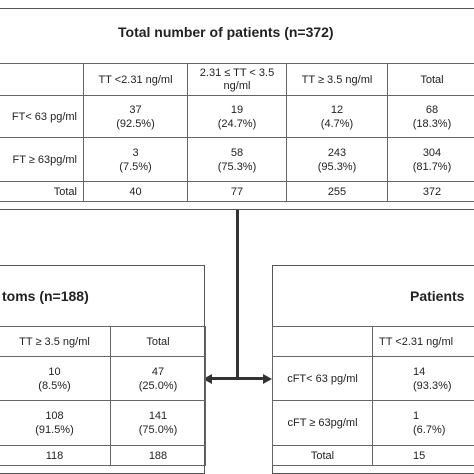 This screenshot has height=474, width=474. I want to click on table-cell: 19 (24.7%), so click(237, 116).